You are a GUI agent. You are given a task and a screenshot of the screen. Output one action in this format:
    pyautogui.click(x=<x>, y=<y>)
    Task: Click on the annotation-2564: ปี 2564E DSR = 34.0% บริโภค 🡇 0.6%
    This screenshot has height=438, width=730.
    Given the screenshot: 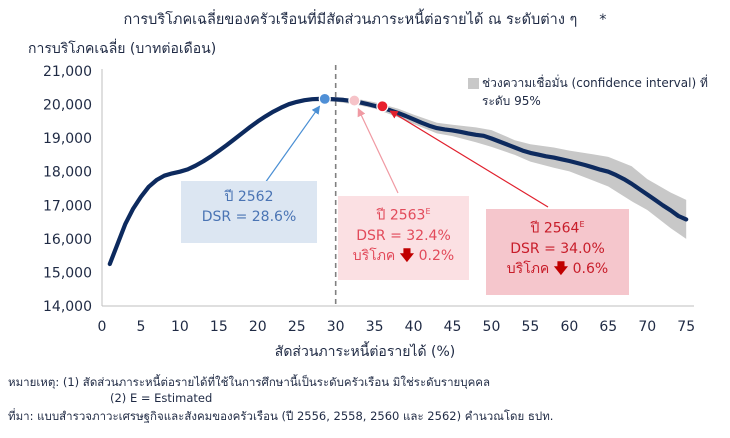 What is the action you would take?
    pyautogui.click(x=557, y=252)
    